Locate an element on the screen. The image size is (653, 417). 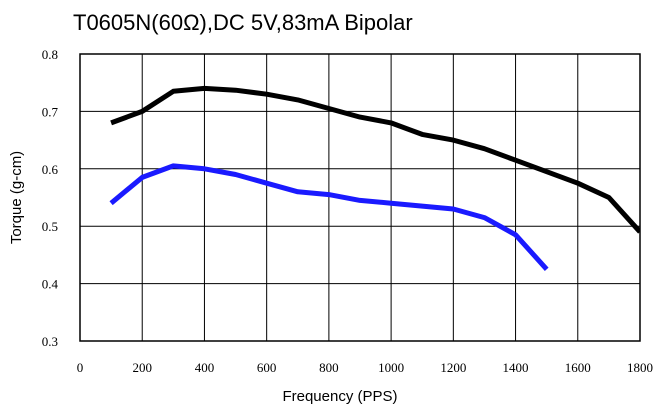
y-tick-label: 0.8 is located at coordinates (50, 54).